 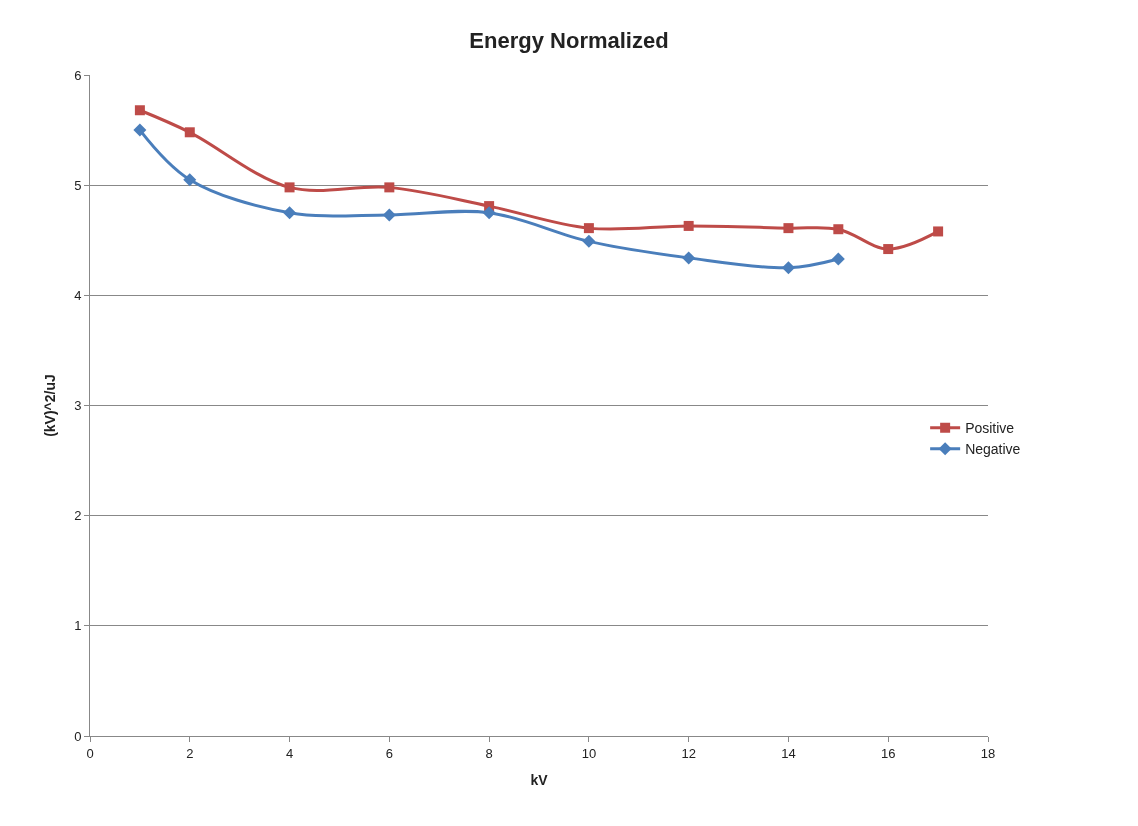 What do you see at coordinates (988, 753) in the screenshot?
I see `x-tick-label: 18` at bounding box center [988, 753].